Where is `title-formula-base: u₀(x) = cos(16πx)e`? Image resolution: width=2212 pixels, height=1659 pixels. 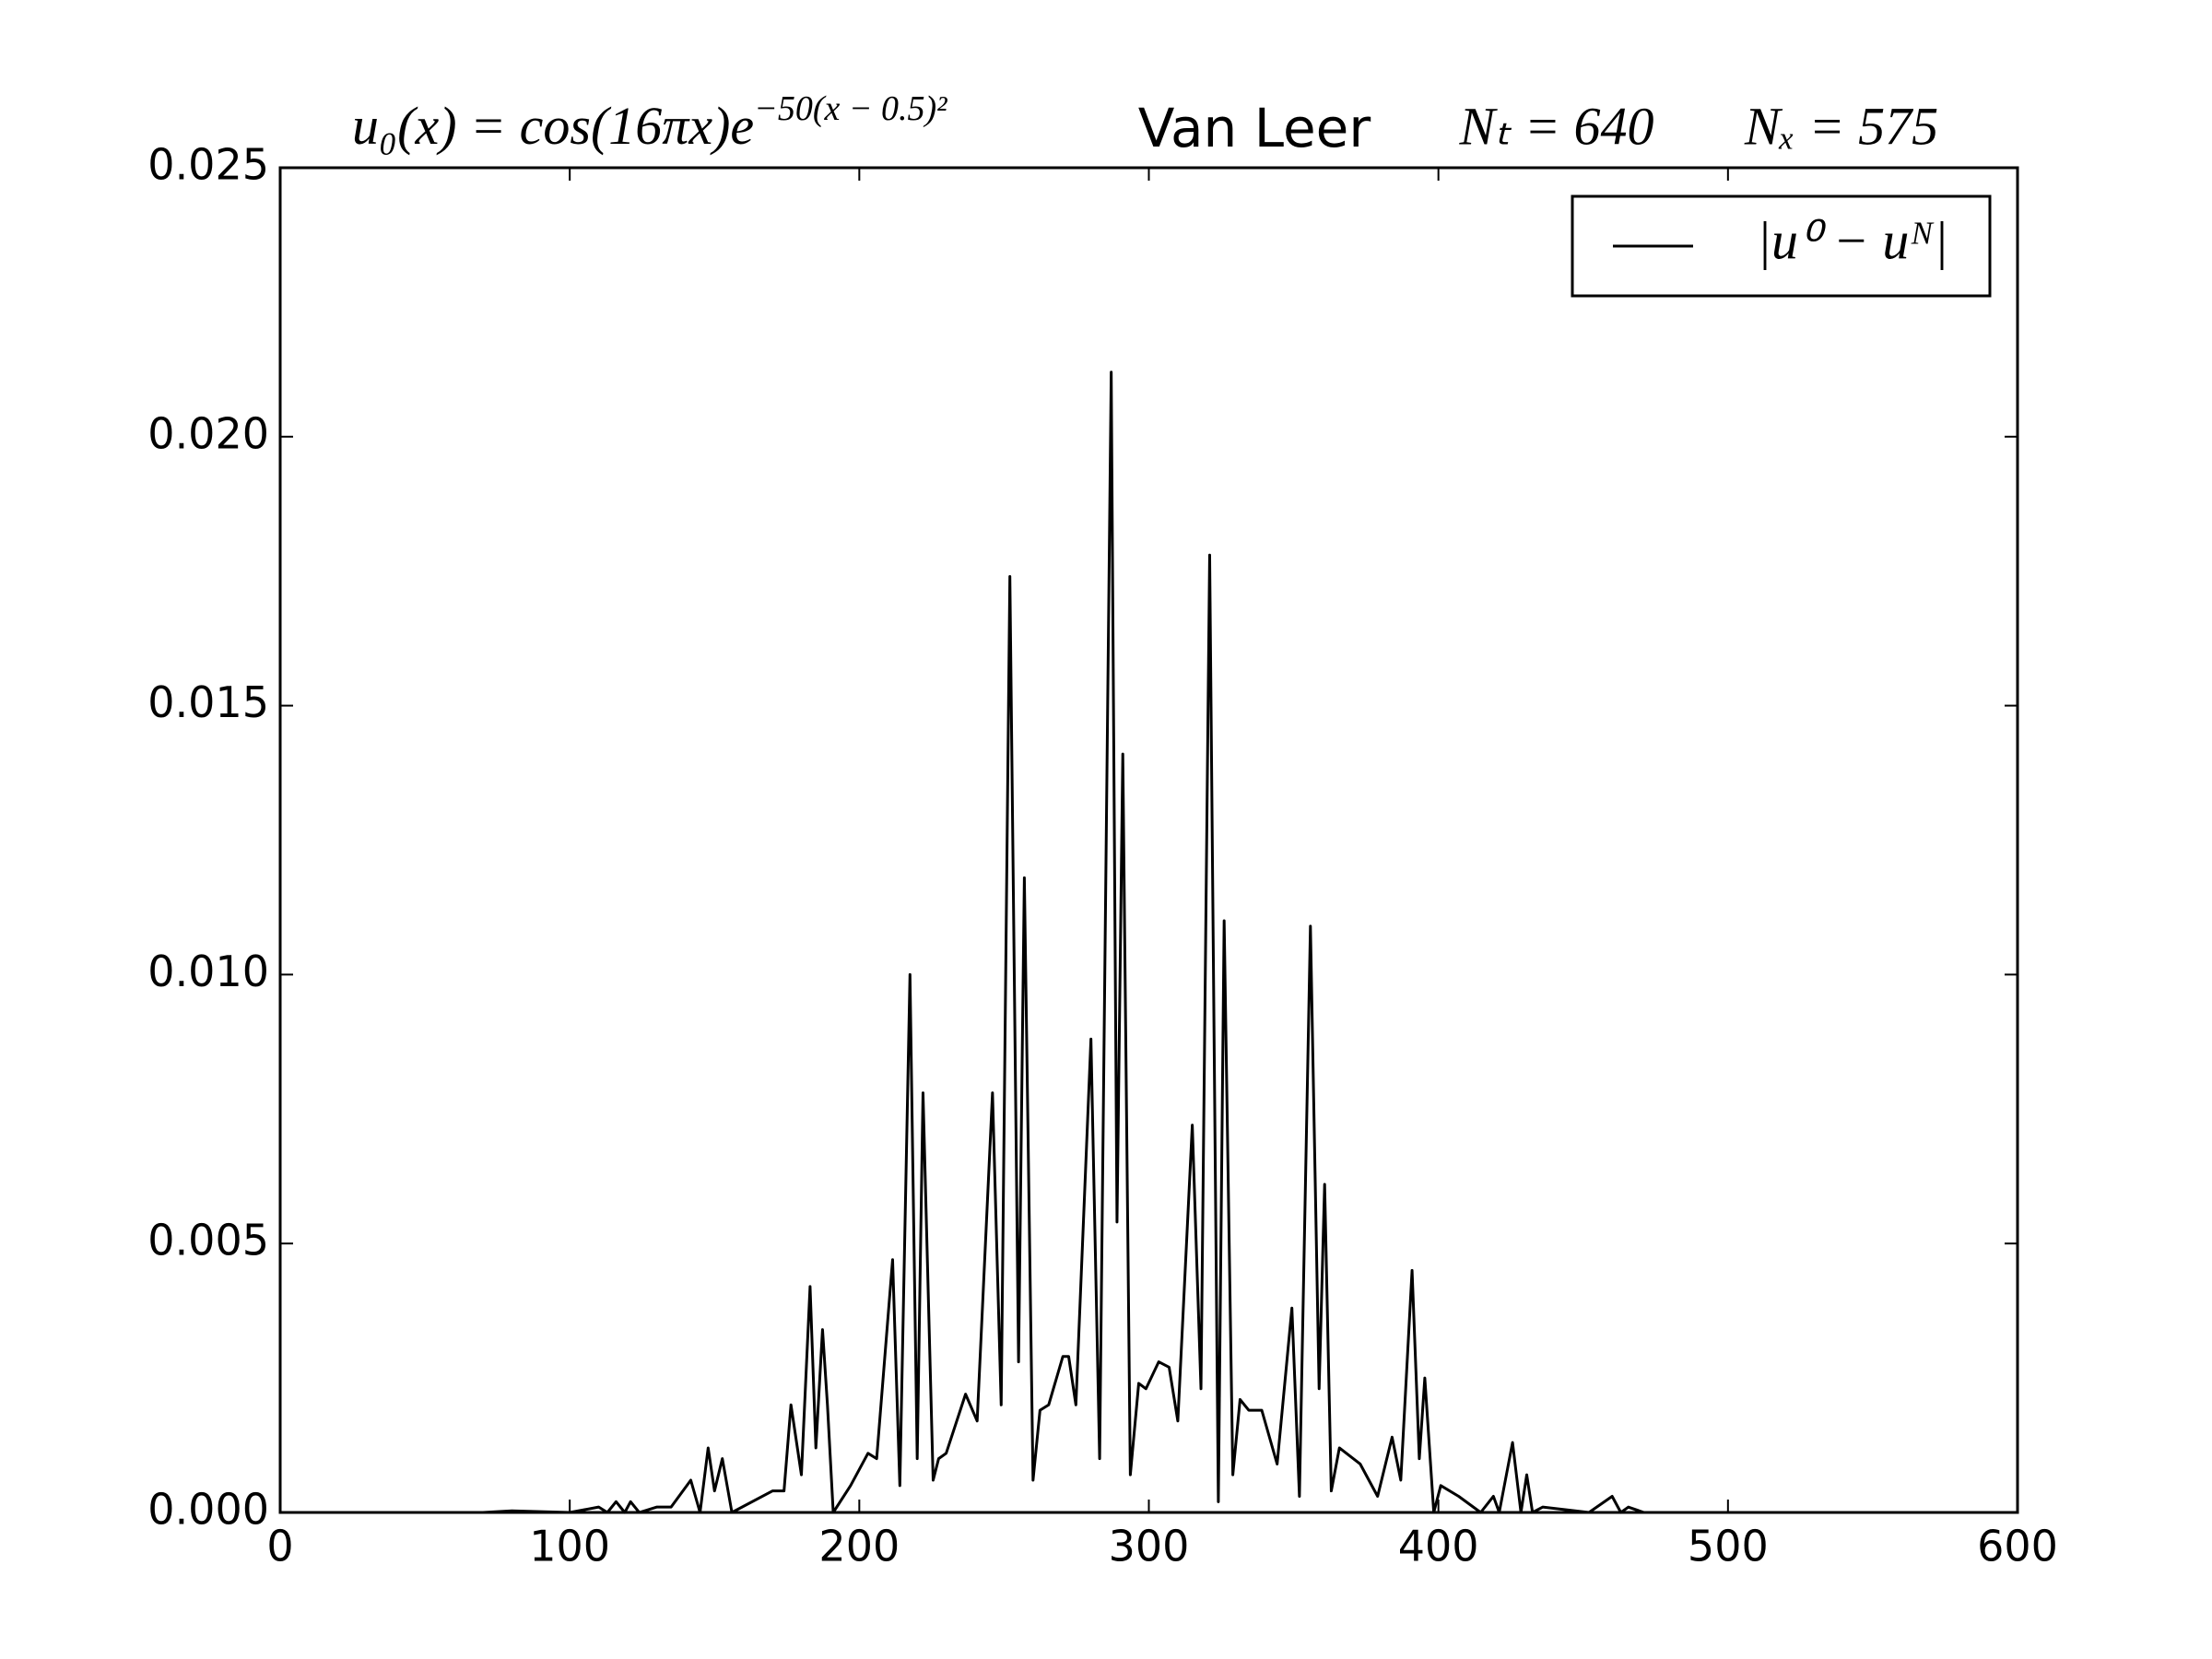
title-formula-base: u₀(x) = cos(16πx)e is located at coordinates (553, 126).